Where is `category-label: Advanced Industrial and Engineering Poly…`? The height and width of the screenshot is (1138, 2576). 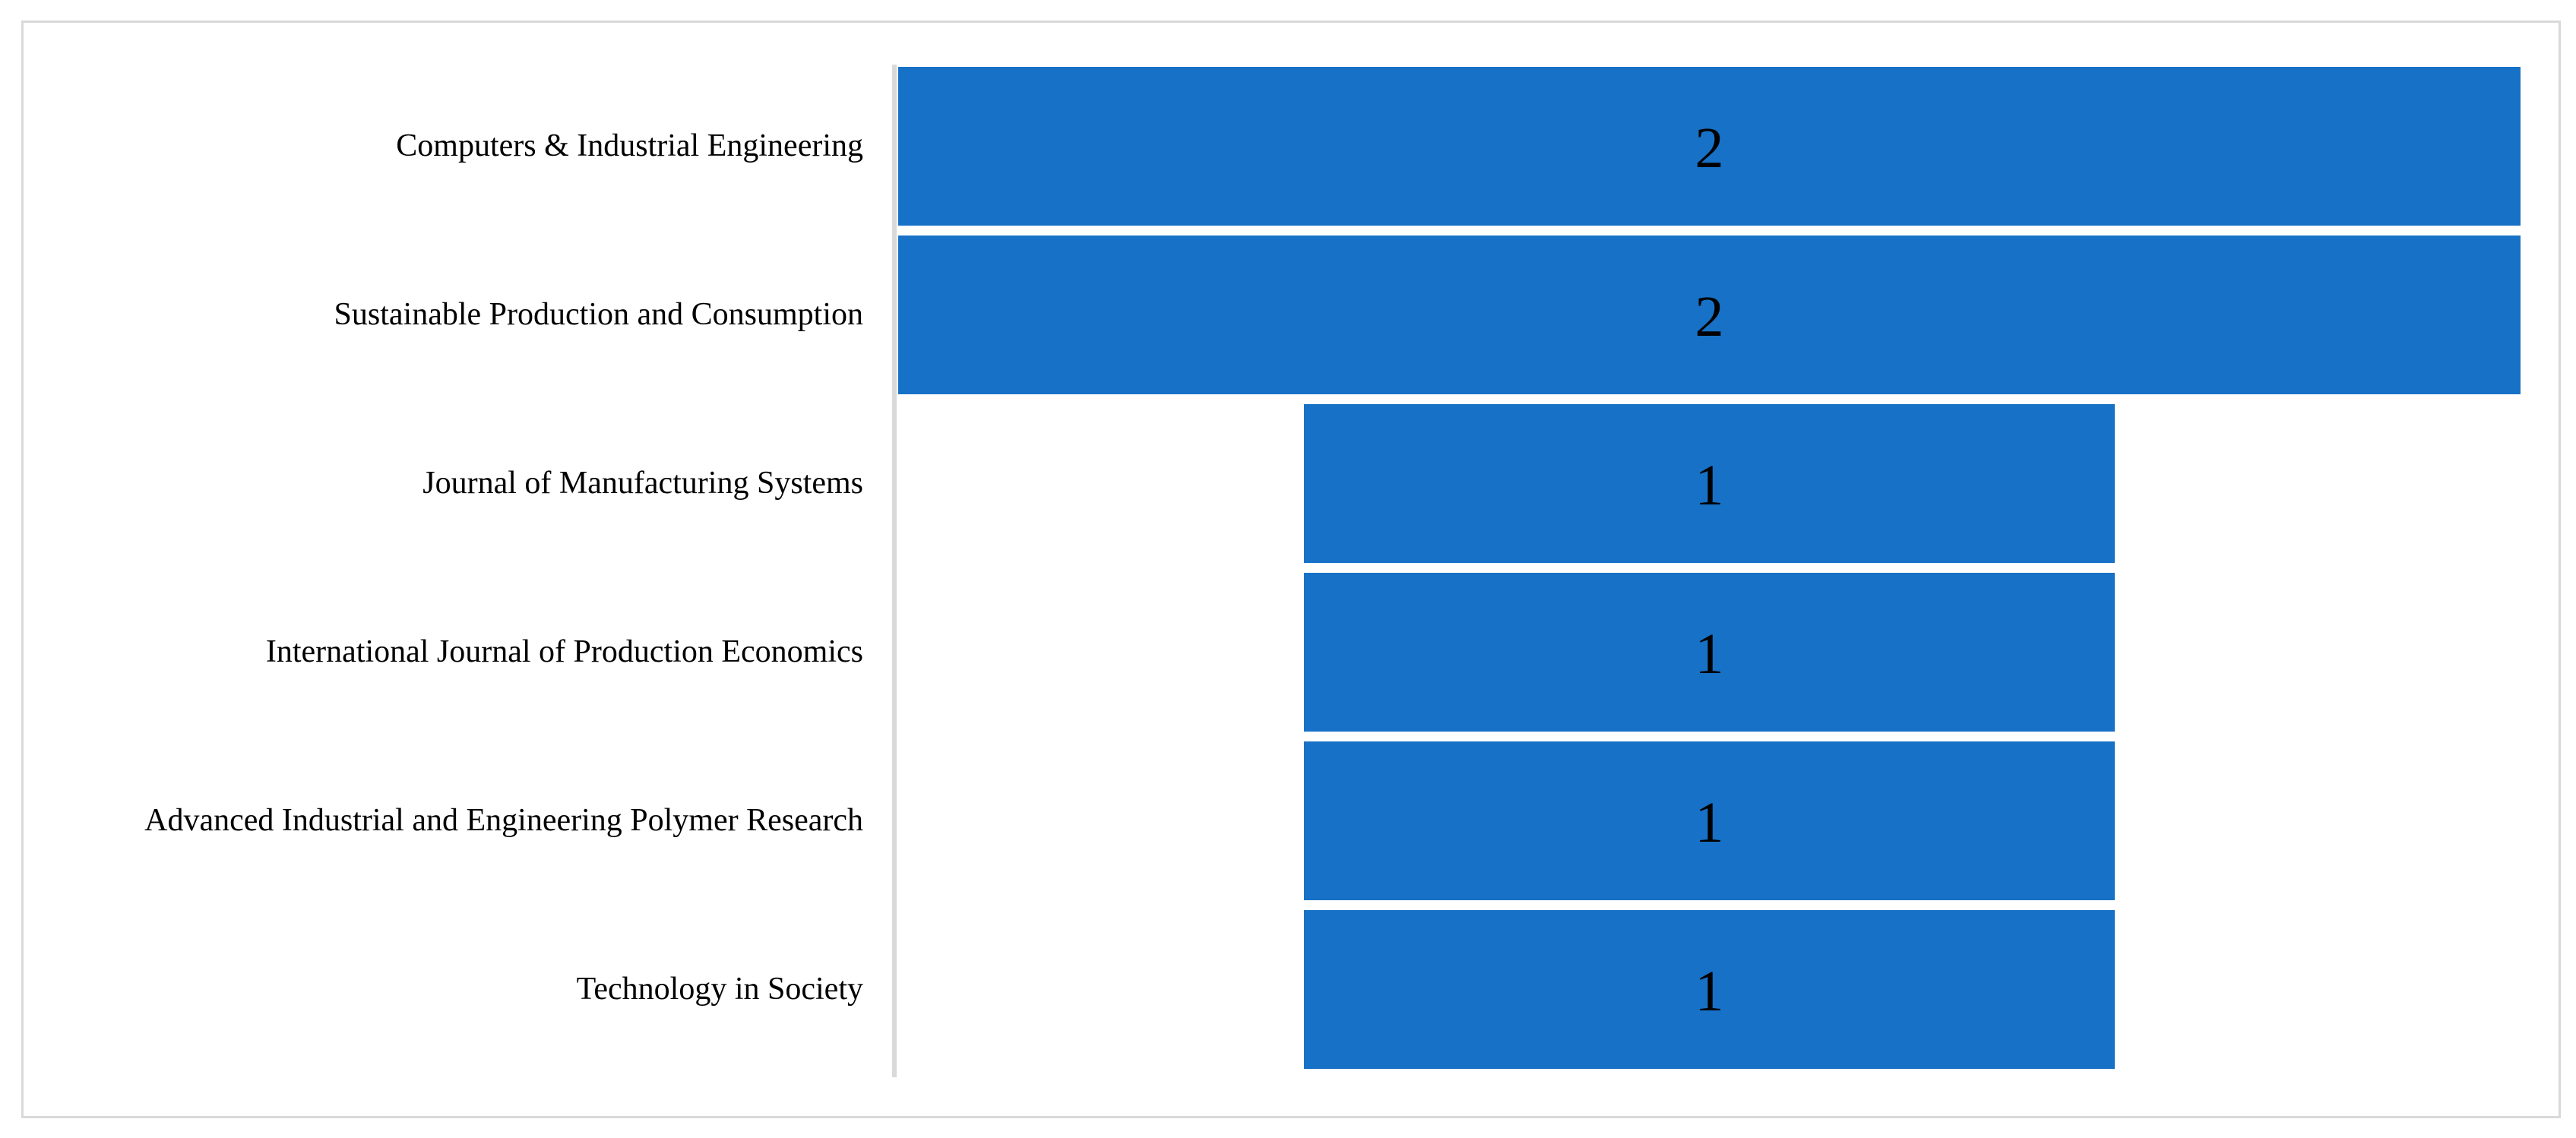 category-label: Advanced Industrial and Engineering Poly… is located at coordinates (504, 821).